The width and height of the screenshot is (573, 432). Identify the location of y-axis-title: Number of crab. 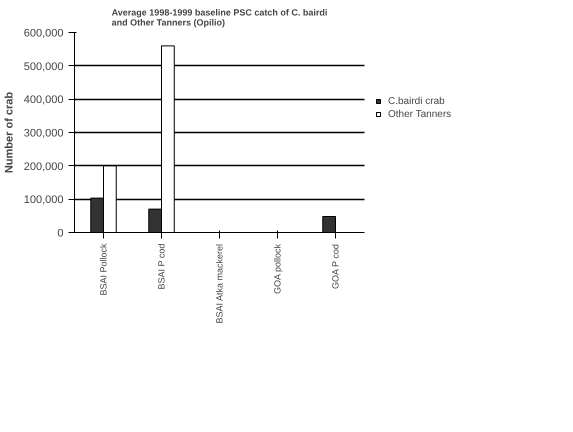
(10, 133).